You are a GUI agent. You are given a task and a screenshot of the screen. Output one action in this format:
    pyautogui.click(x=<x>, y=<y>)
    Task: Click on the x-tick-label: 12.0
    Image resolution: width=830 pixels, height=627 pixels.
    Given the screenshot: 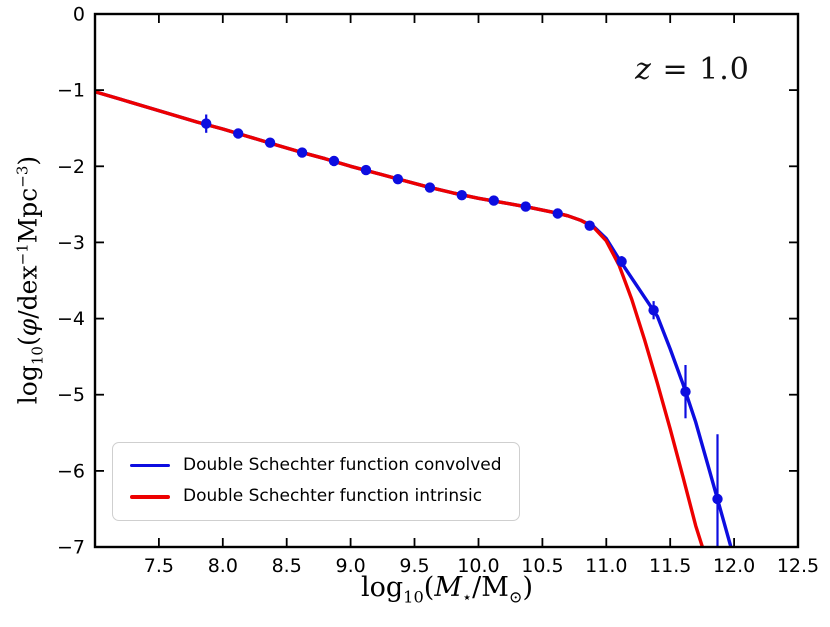 What is the action you would take?
    pyautogui.click(x=734, y=566)
    